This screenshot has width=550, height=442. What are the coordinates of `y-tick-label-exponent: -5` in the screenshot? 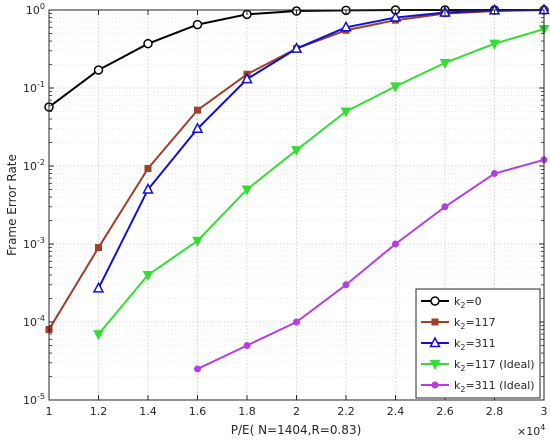 It's located at (41, 396).